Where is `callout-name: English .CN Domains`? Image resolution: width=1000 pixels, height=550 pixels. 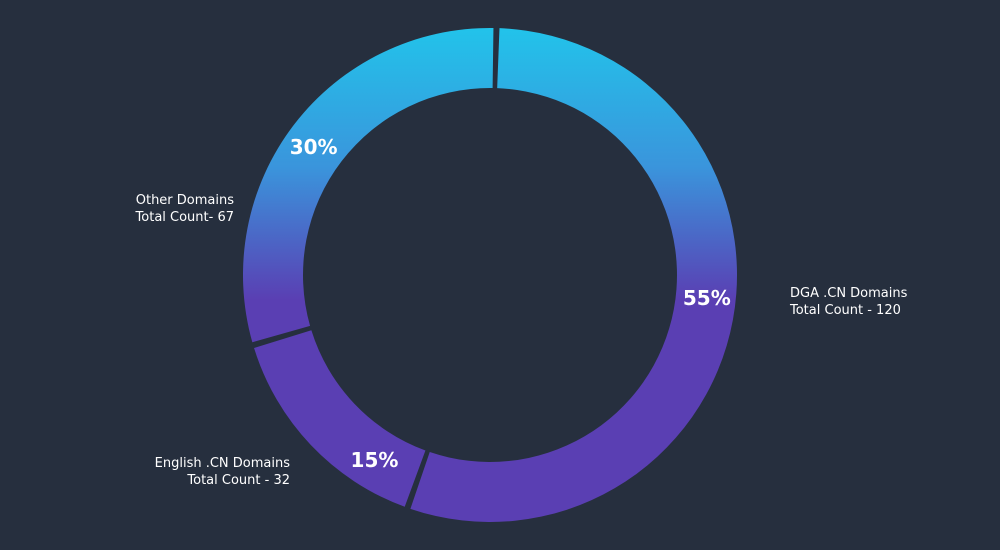 callout-name: English .CN Domains is located at coordinates (222, 463).